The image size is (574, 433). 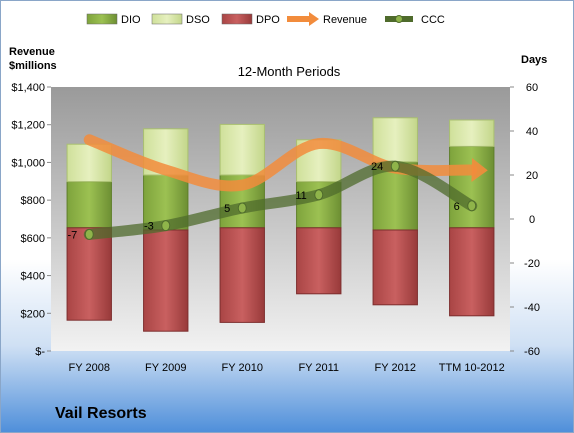 I want to click on left-axis-label-line2: $millions, so click(x=33, y=66).